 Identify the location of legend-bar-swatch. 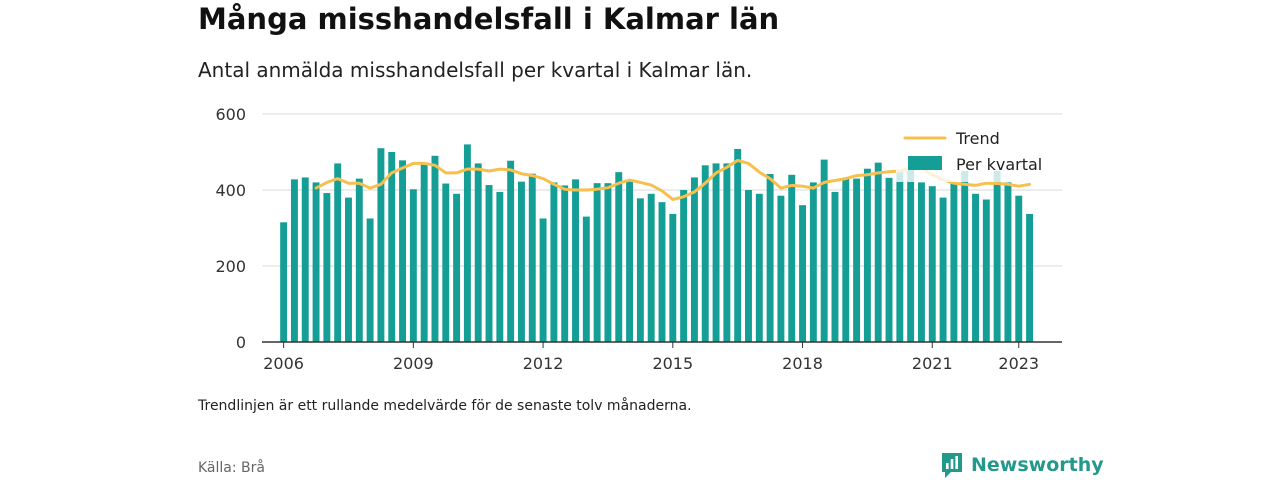
(925, 163).